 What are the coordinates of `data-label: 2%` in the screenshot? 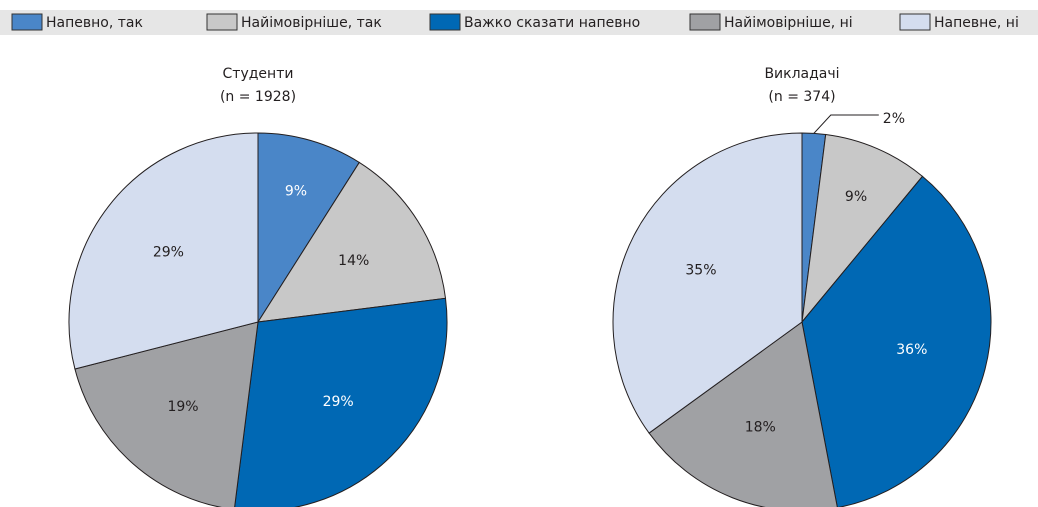 It's located at (894, 119).